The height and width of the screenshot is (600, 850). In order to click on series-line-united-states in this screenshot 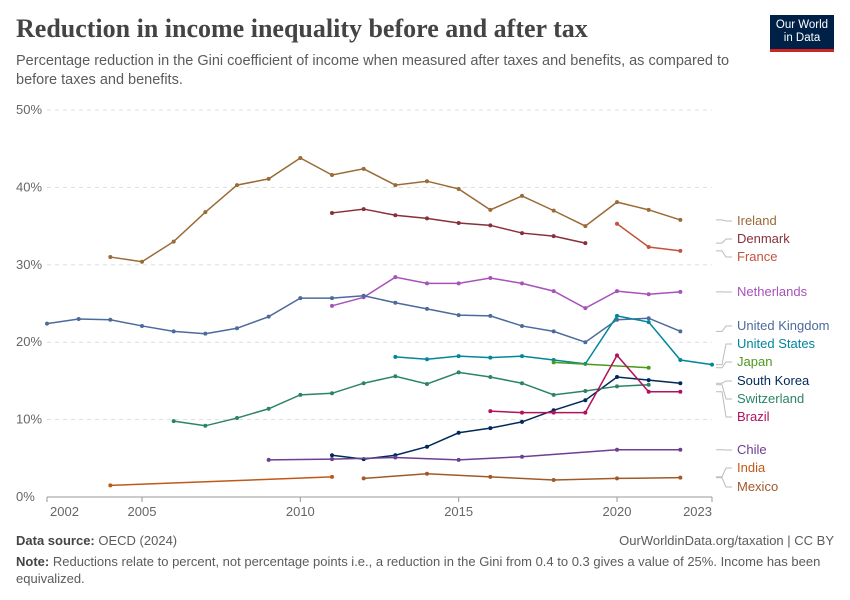, I will do `click(554, 340)`.